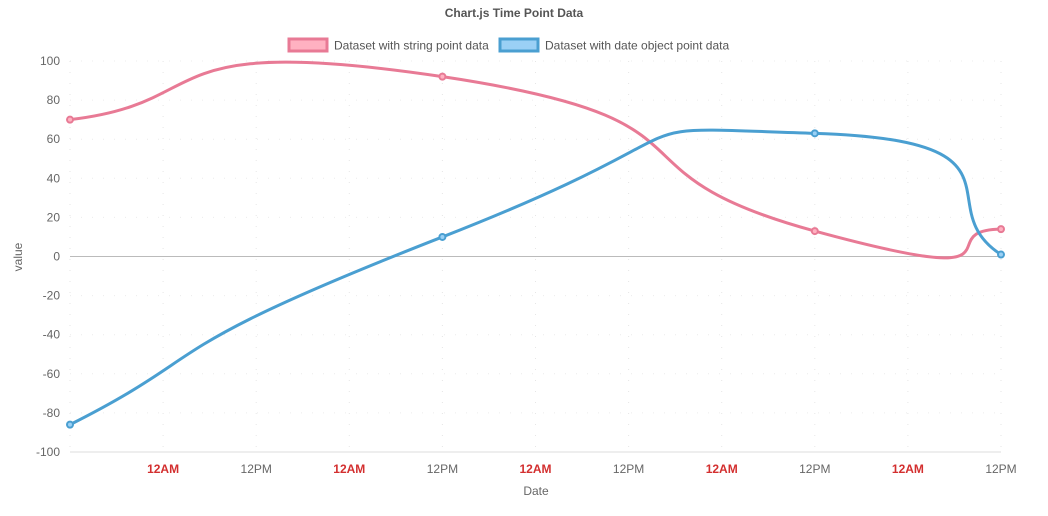  Describe the element at coordinates (411, 46) in the screenshot. I see `legend-label-string-data: Dataset with string point data` at that location.